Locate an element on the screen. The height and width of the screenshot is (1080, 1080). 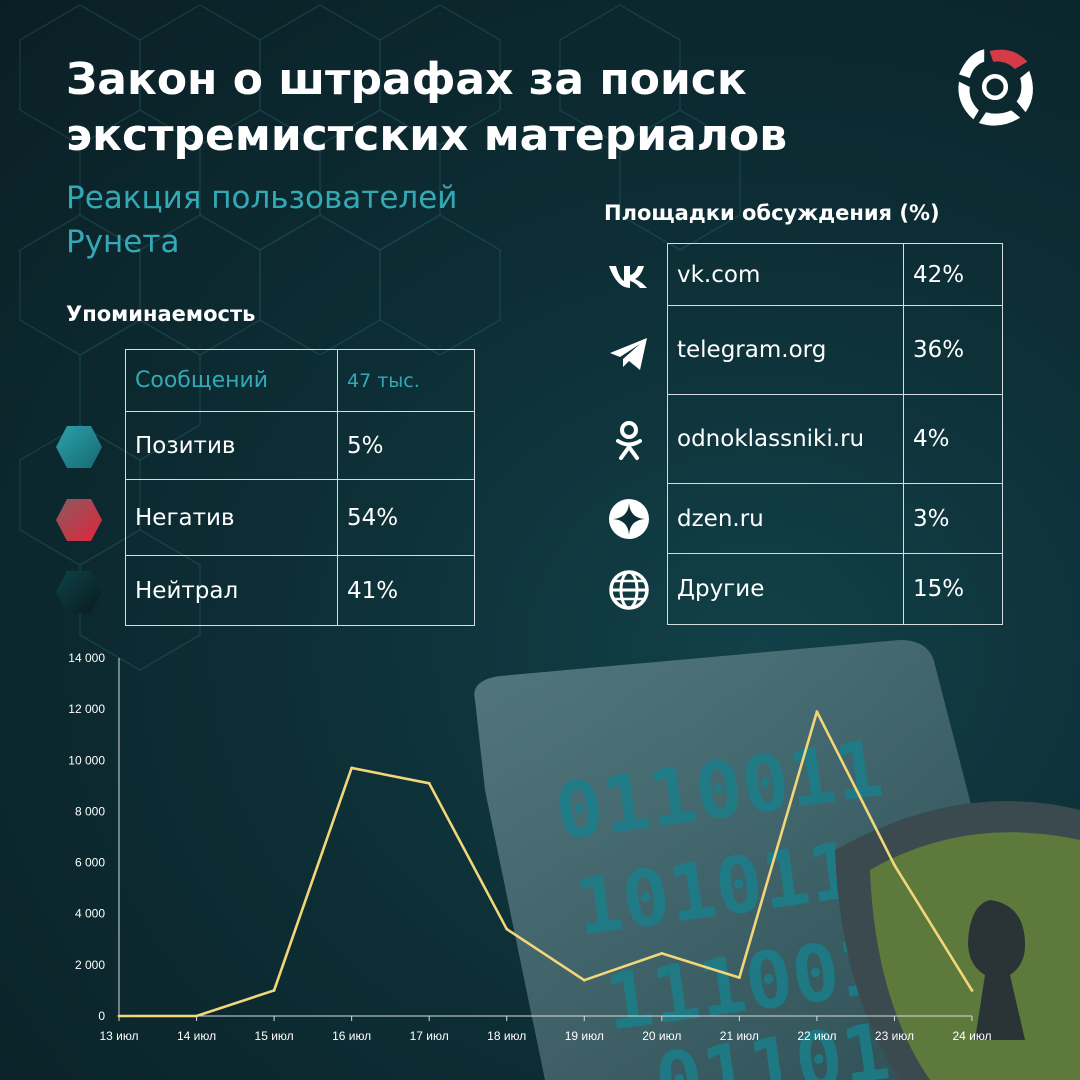
platform-value: 15% is located at coordinates (953, 589).